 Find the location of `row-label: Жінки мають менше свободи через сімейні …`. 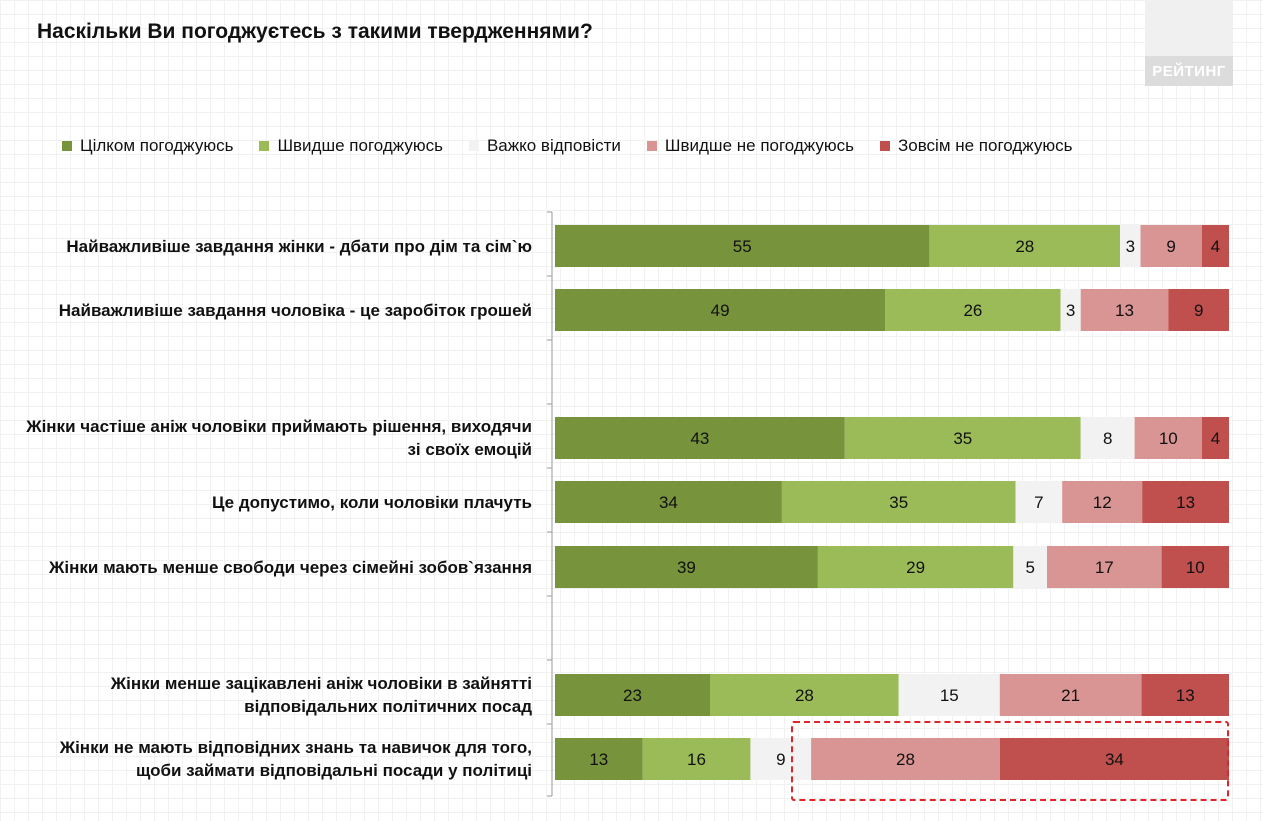

row-label: Жінки мають менше свободи через сімейні … is located at coordinates (290, 567).